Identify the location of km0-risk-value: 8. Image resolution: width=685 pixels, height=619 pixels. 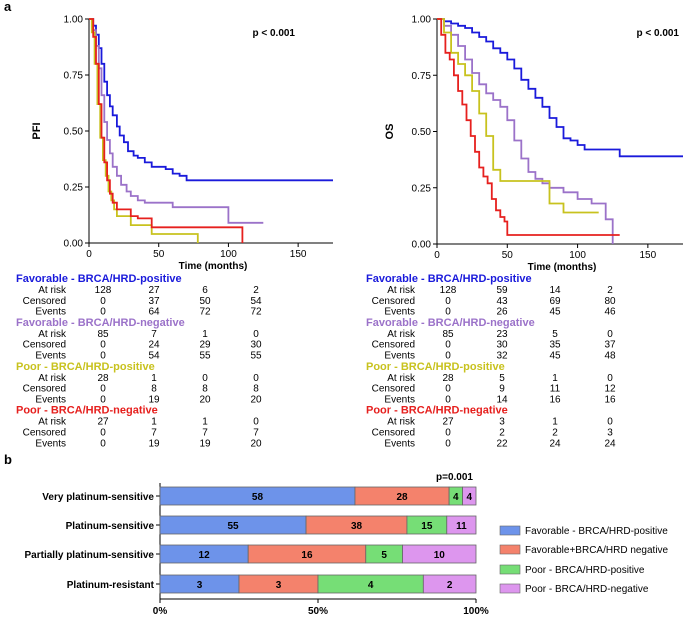
(154, 389).